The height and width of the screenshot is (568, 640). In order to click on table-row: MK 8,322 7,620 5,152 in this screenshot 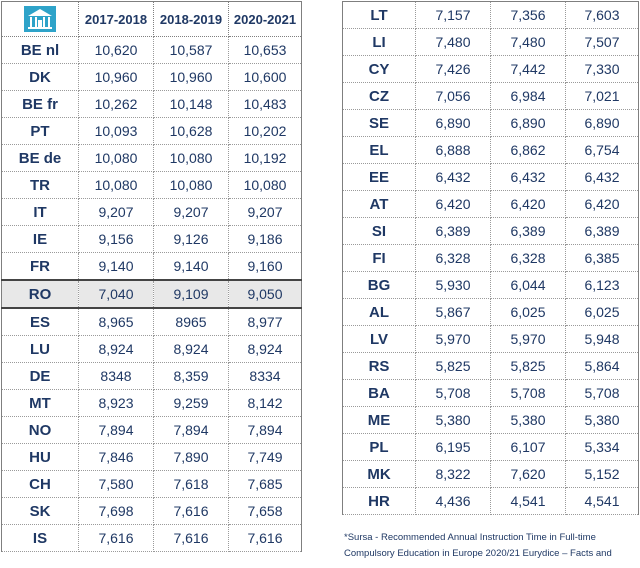, I will do `click(490, 474)`.